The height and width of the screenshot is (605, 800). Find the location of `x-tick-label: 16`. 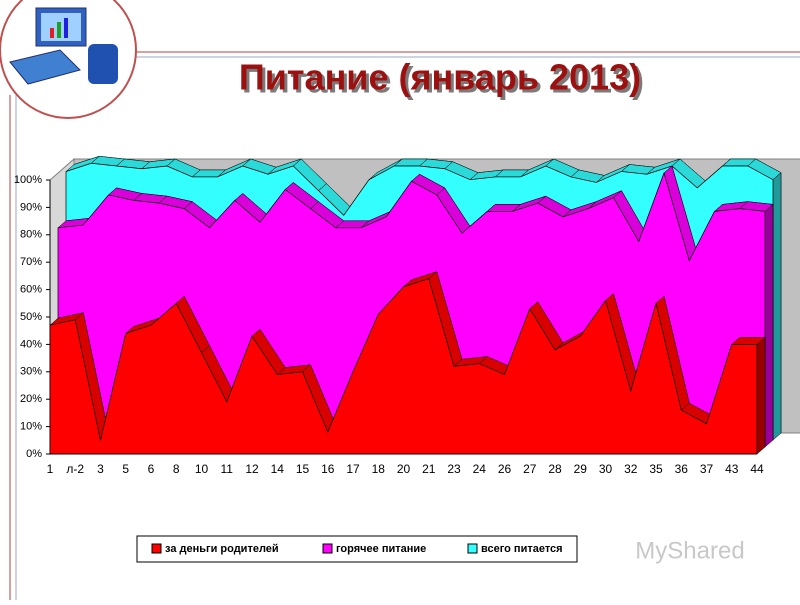

x-tick-label: 16 is located at coordinates (328, 469).